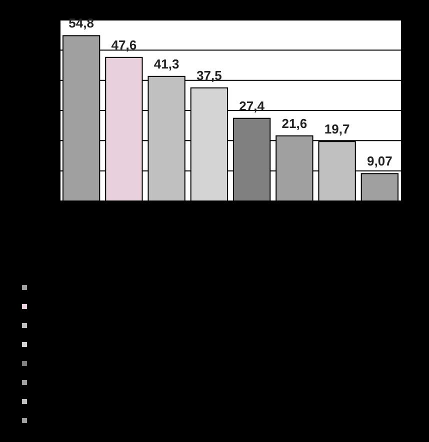 The width and height of the screenshot is (429, 442). Describe the element at coordinates (295, 123) in the screenshot. I see `data-label: 21,6` at that location.